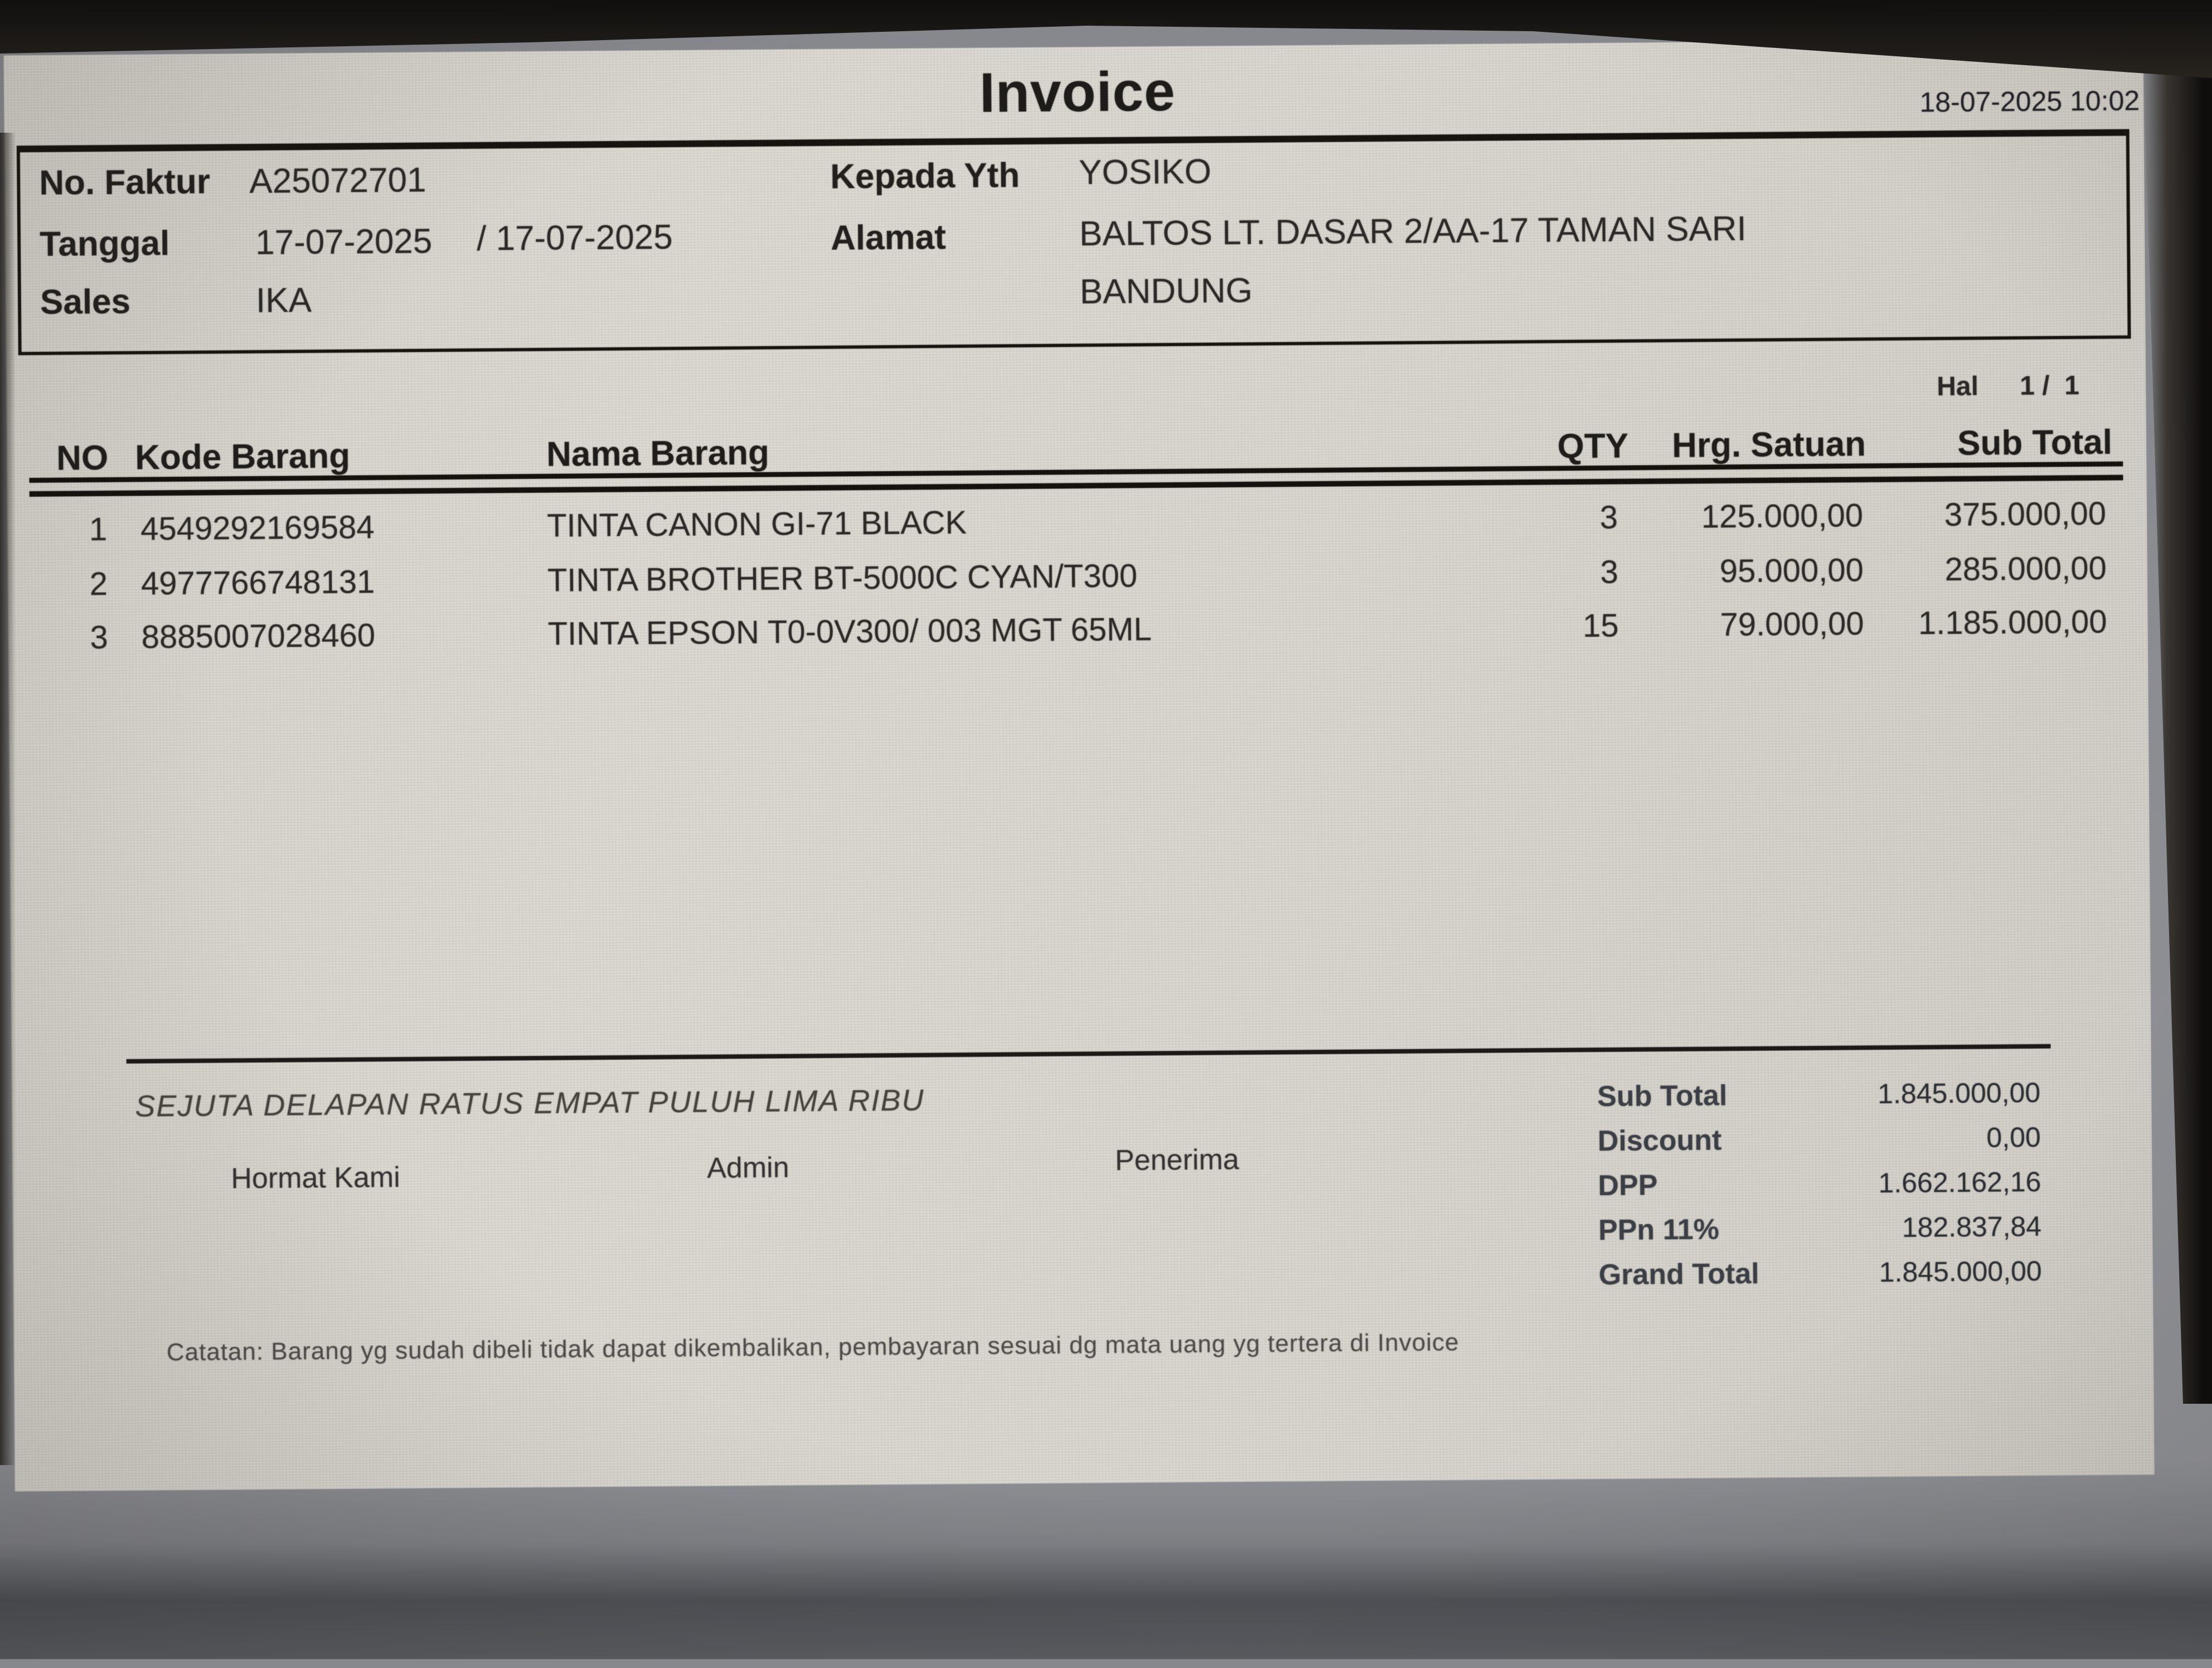 The width and height of the screenshot is (2212, 1668). Describe the element at coordinates (1628, 1185) in the screenshot. I see `dpp-label: DPP` at that location.